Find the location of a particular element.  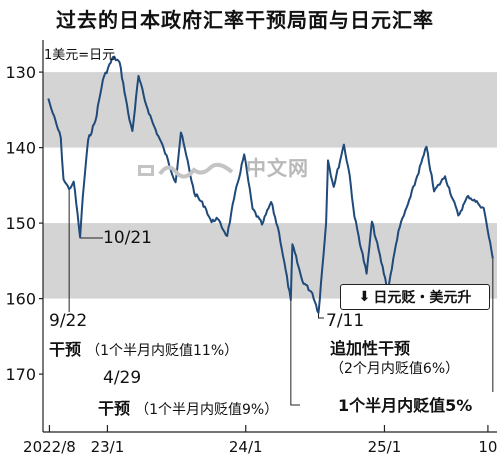

y-tick-label-150: 150 is located at coordinates (20, 223).